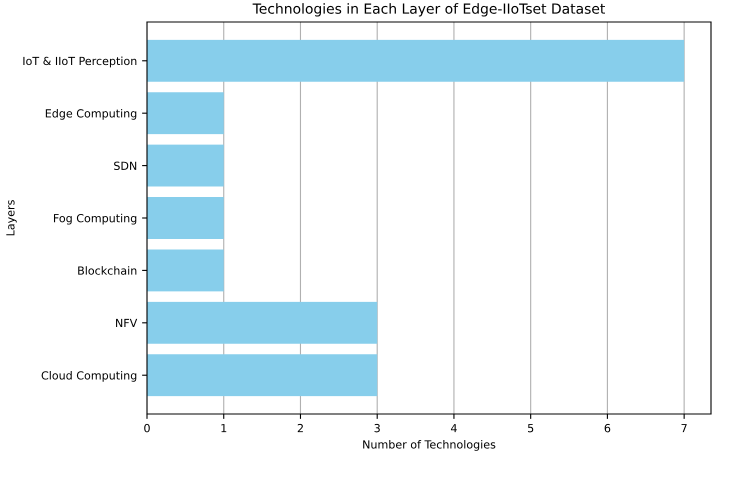 The width and height of the screenshot is (734, 486). Describe the element at coordinates (11, 218) in the screenshot. I see `y-axis-title: Layers` at that location.